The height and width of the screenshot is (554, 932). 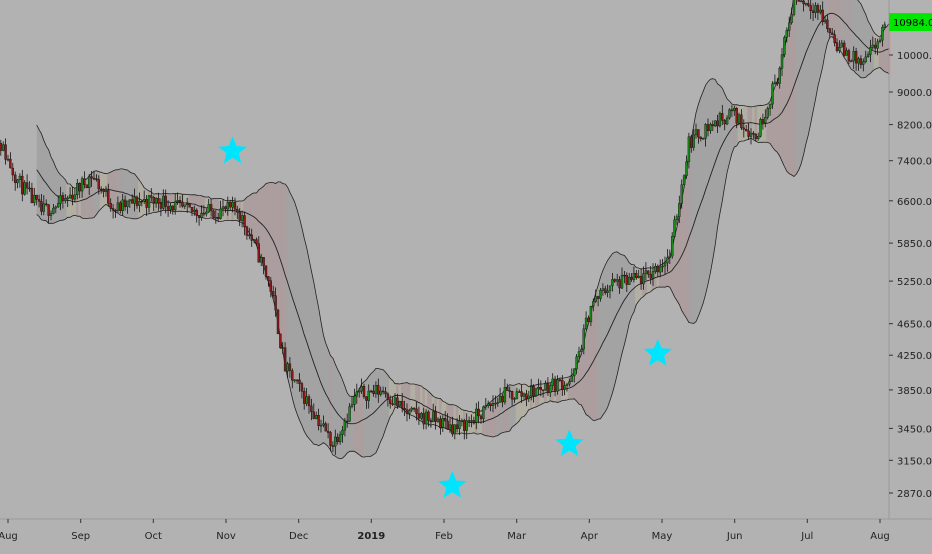 What do you see at coordinates (914, 202) in the screenshot?
I see `price-tick-label: 6600.0` at bounding box center [914, 202].